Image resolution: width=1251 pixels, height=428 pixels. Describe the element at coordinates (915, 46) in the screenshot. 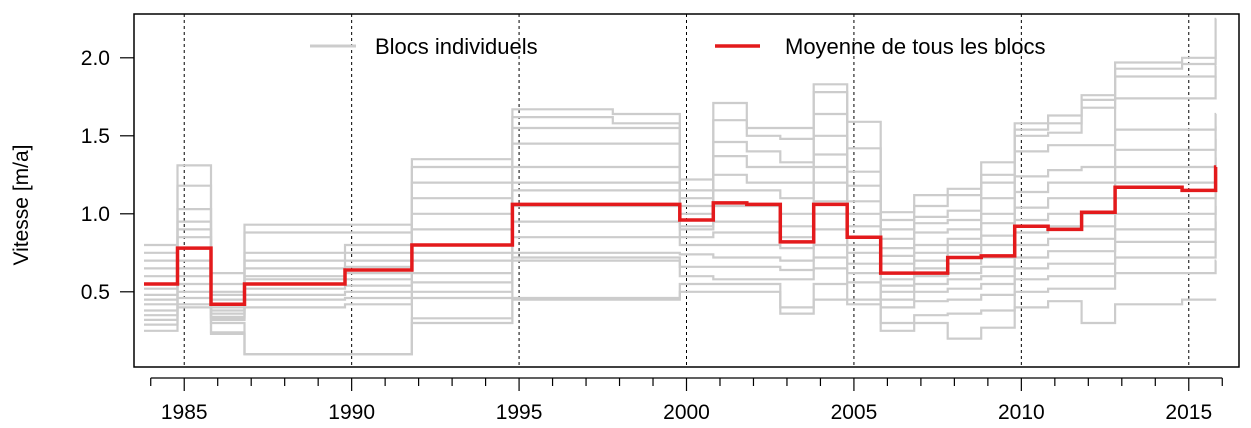

I see `legend-label-mean: Moyenne de tous les blocs` at that location.